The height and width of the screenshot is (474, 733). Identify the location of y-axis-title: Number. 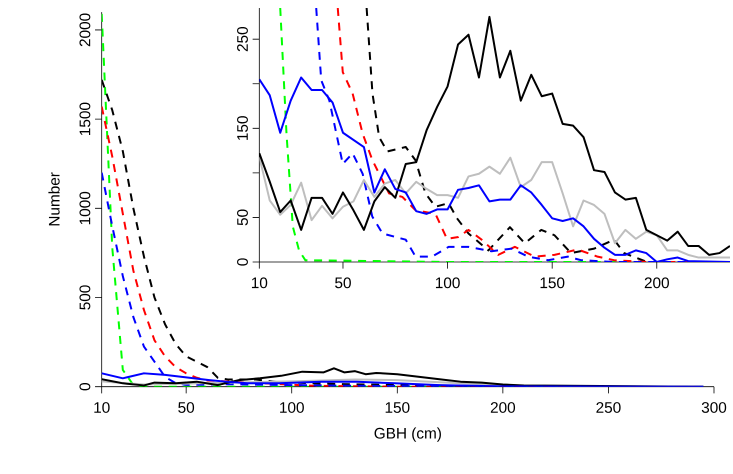
(54, 199).